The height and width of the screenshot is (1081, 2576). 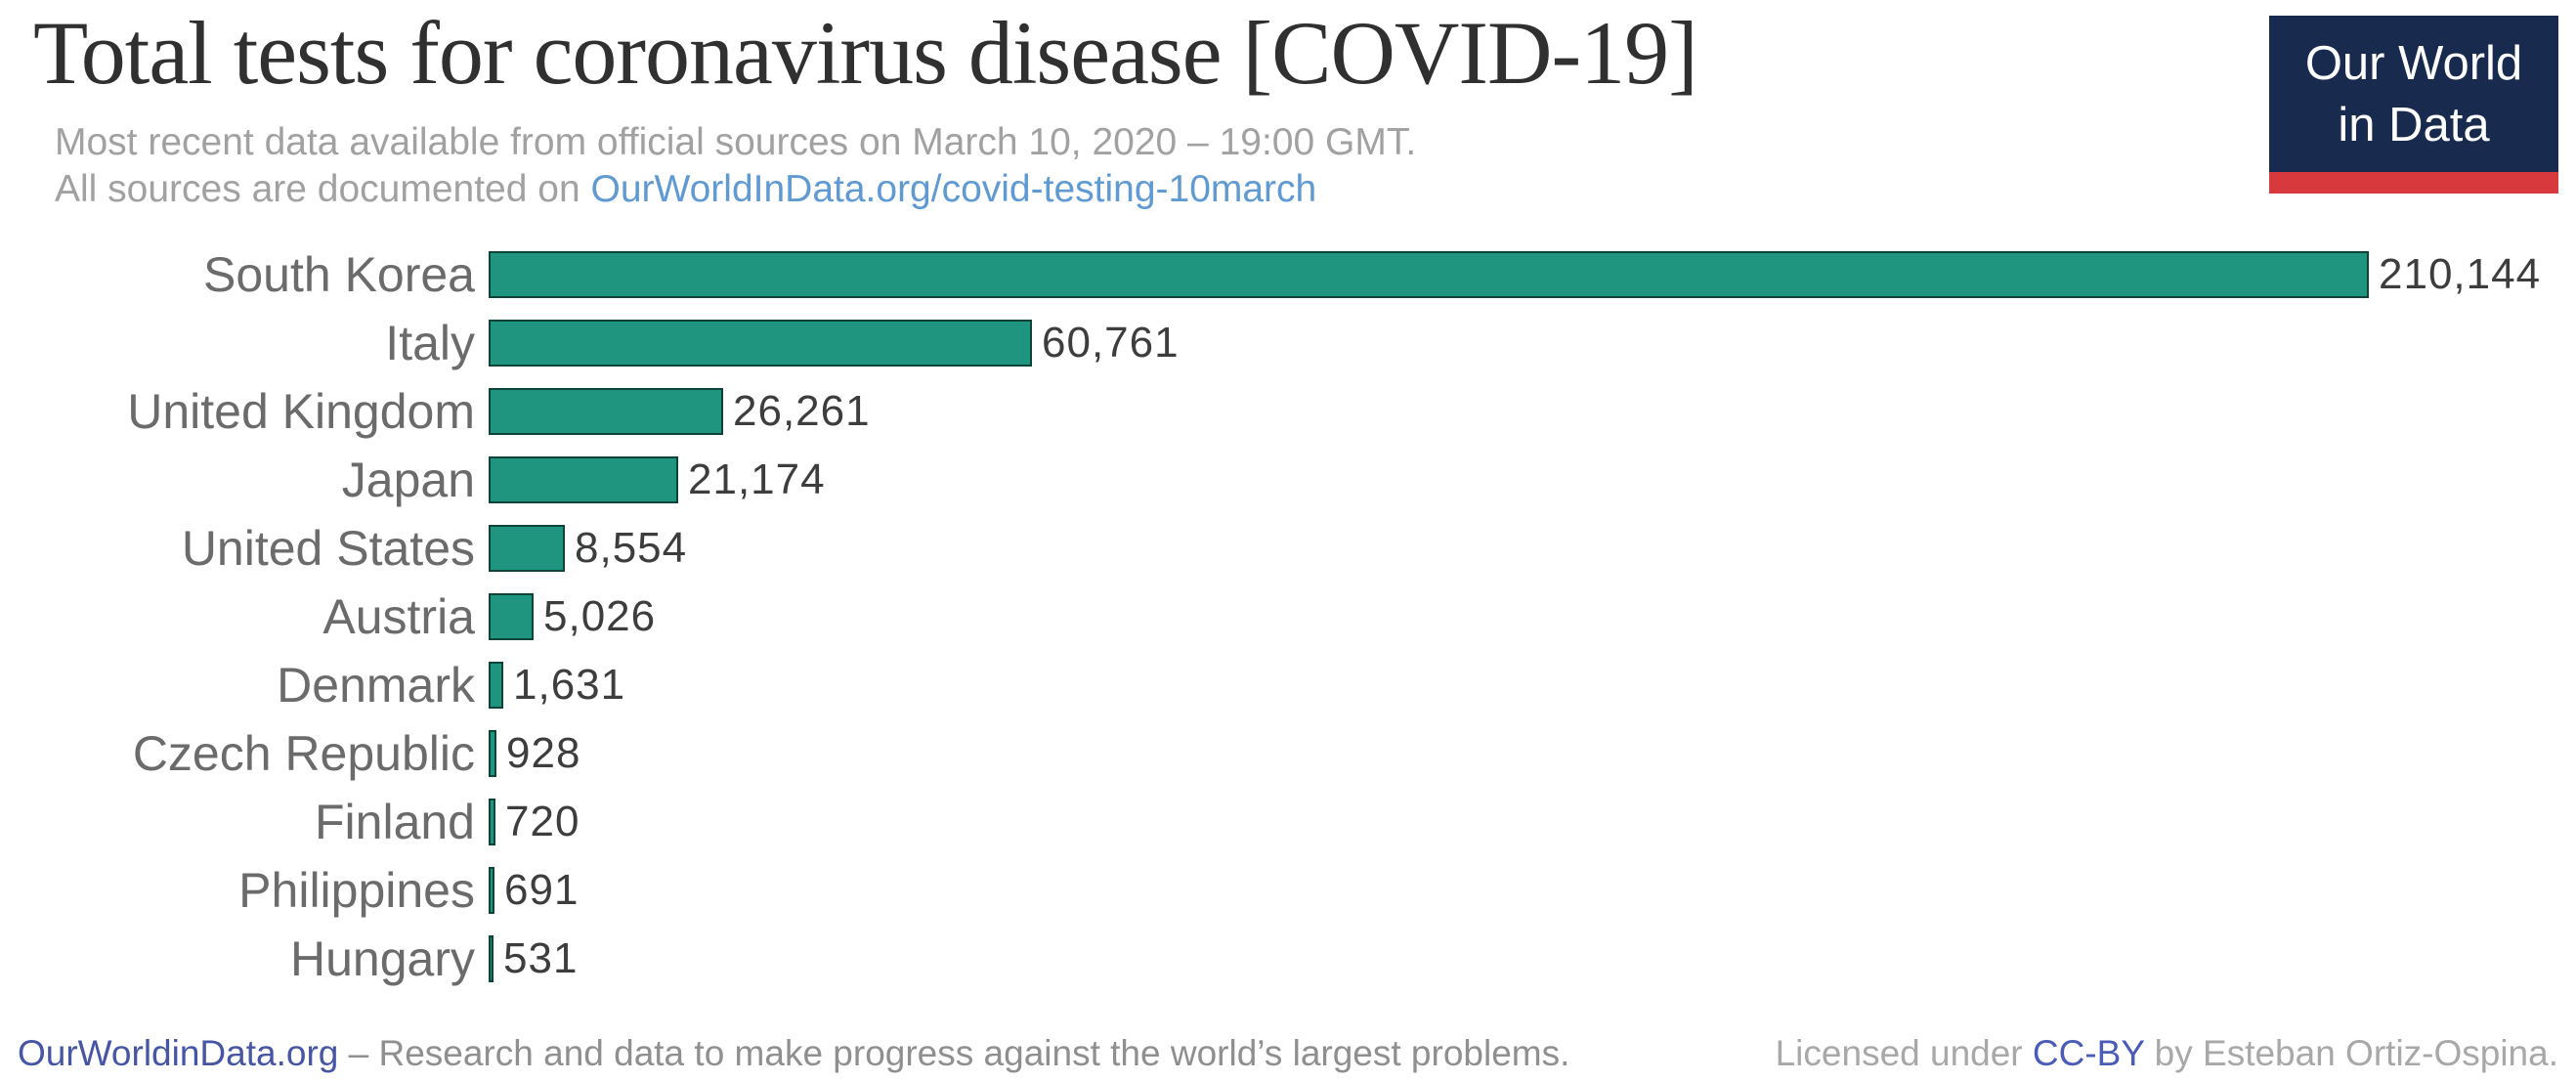 What do you see at coordinates (2414, 124) in the screenshot?
I see `owid-logo-line2: in Data` at bounding box center [2414, 124].